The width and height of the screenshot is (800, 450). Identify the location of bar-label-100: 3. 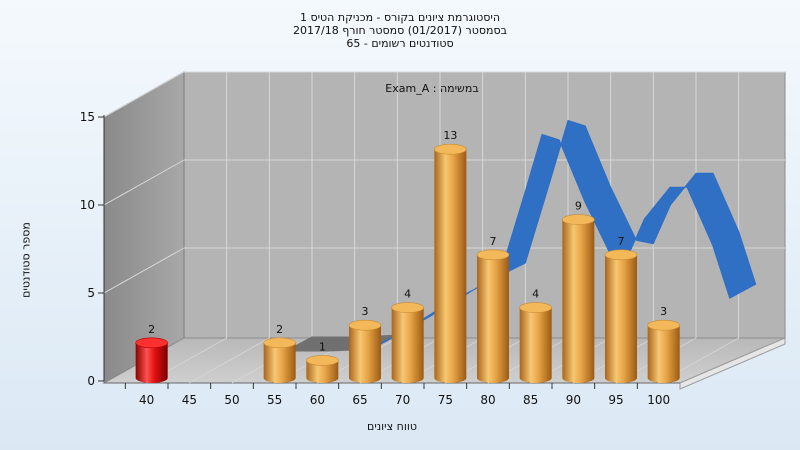
(663, 311).